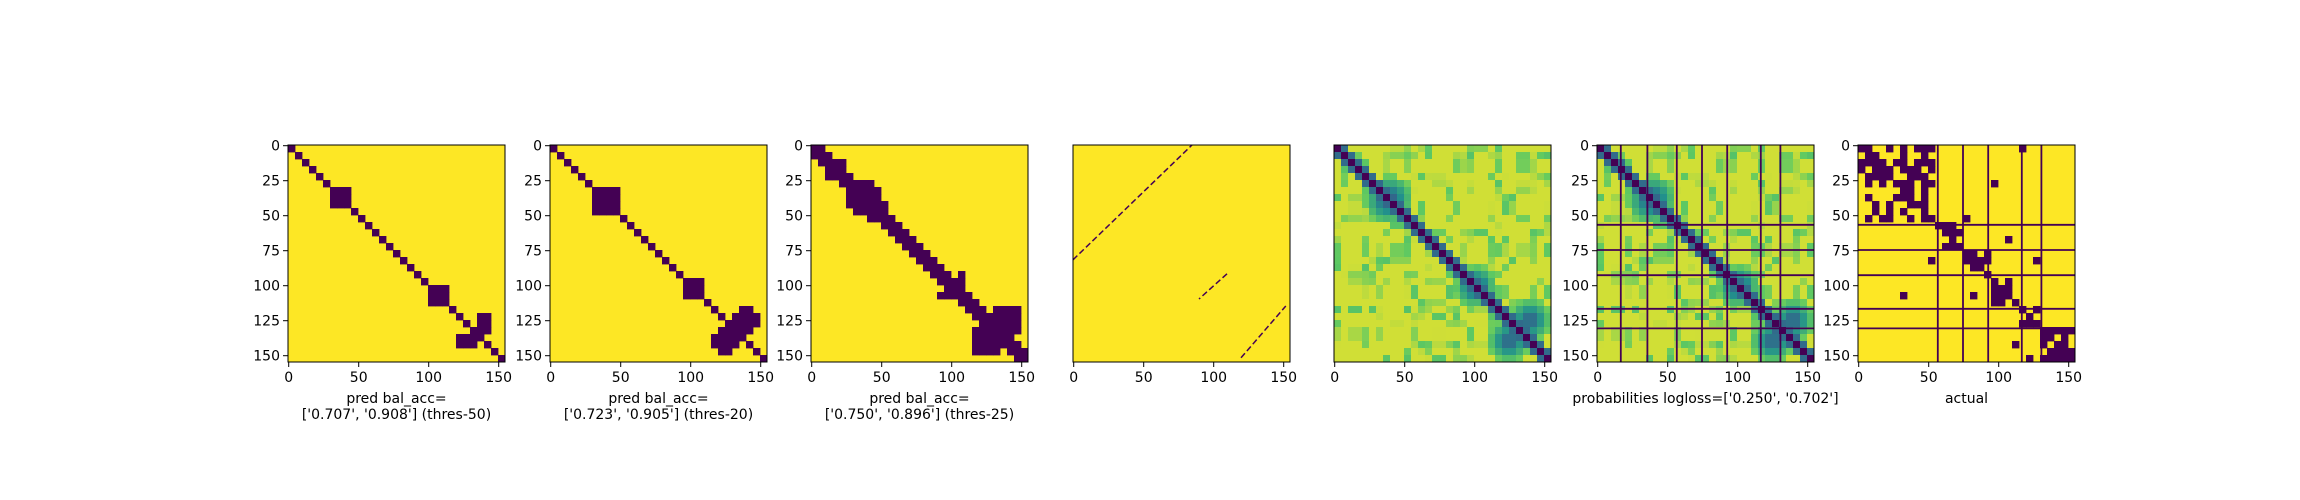 The image size is (2300, 500). What do you see at coordinates (396, 415) in the screenshot?
I see `panel-caption: ['0.707', '0.908'] (thres-50)` at bounding box center [396, 415].